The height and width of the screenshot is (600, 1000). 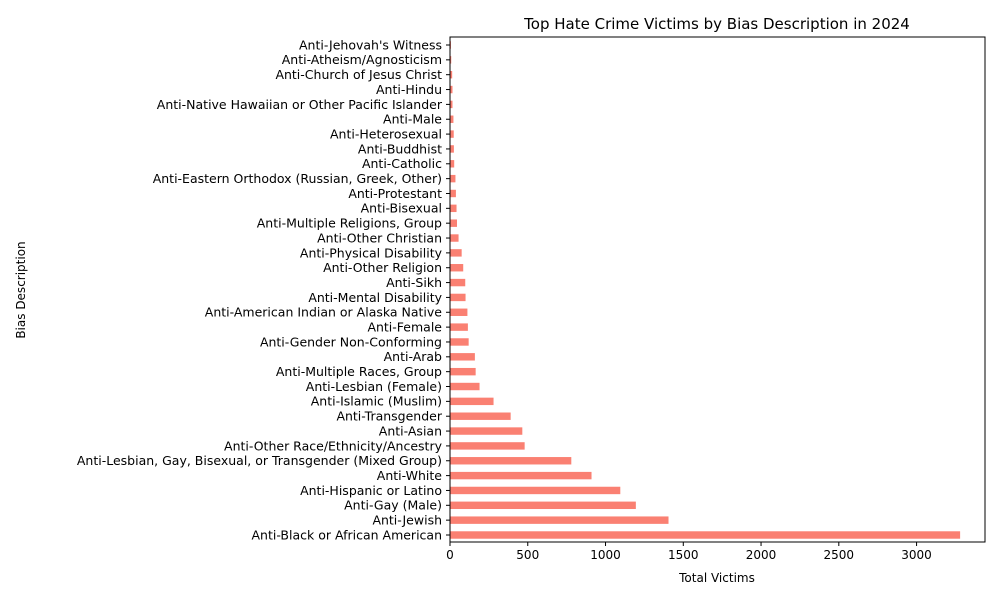 What do you see at coordinates (410, 475) in the screenshot?
I see `category-label: Anti-White` at bounding box center [410, 475].